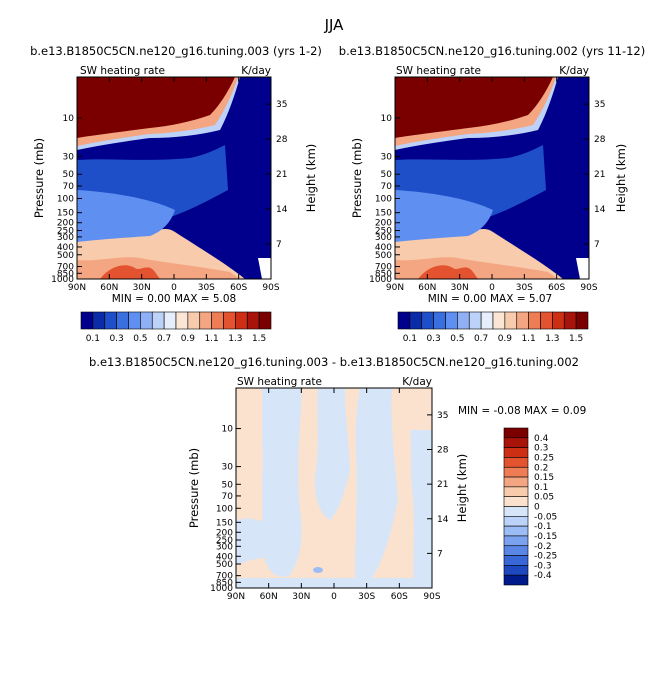 This screenshot has width=669, height=673. Describe the element at coordinates (69, 187) in the screenshot. I see `y-tick-label: 70` at that location.